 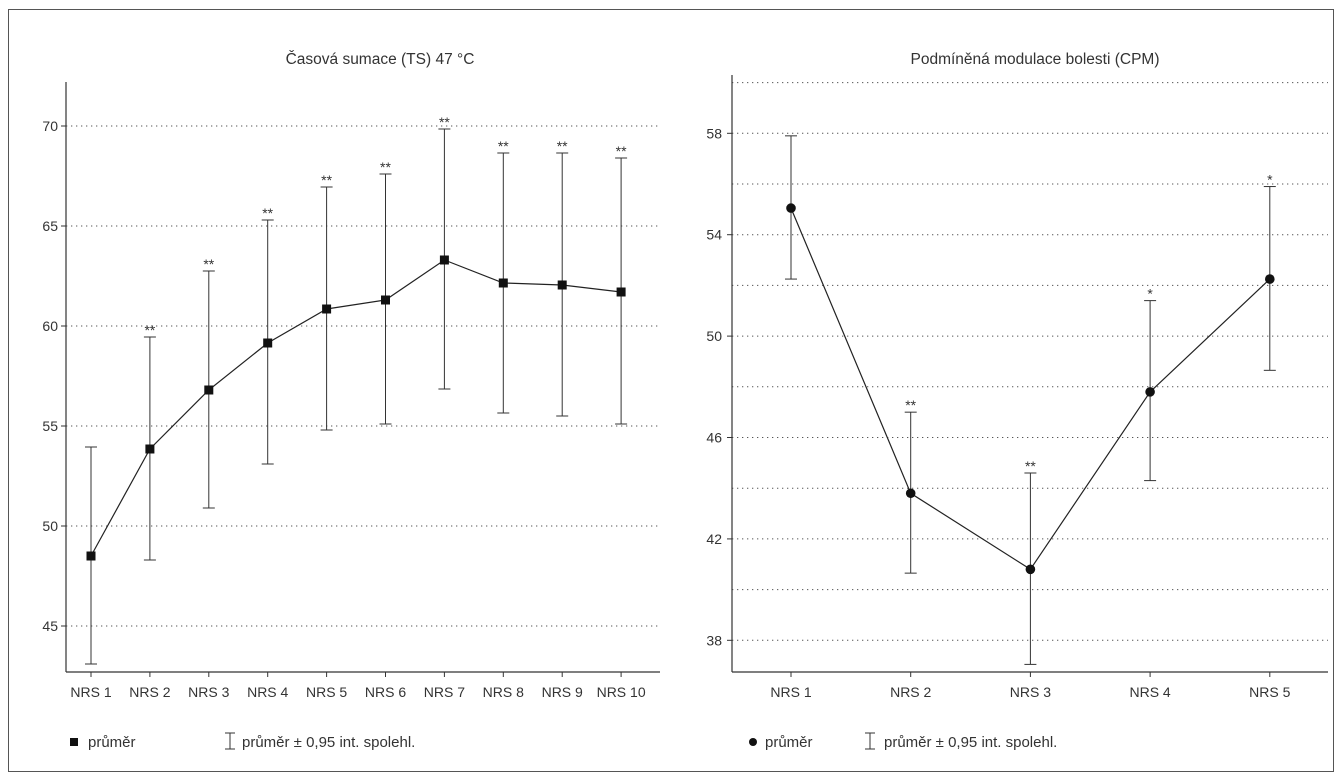 What do you see at coordinates (50, 626) in the screenshot?
I see `y-tick-label: 45` at bounding box center [50, 626].